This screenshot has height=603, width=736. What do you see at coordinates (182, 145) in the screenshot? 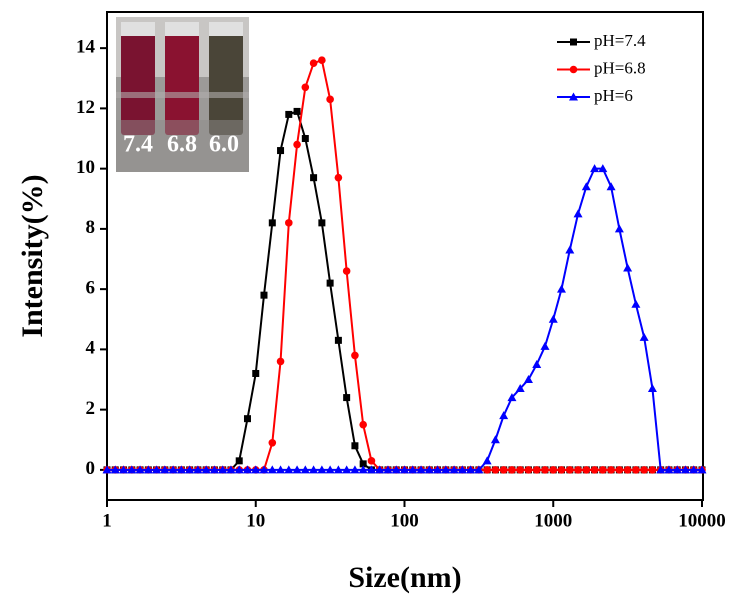
I see `inset-label: 6.8` at bounding box center [182, 145].